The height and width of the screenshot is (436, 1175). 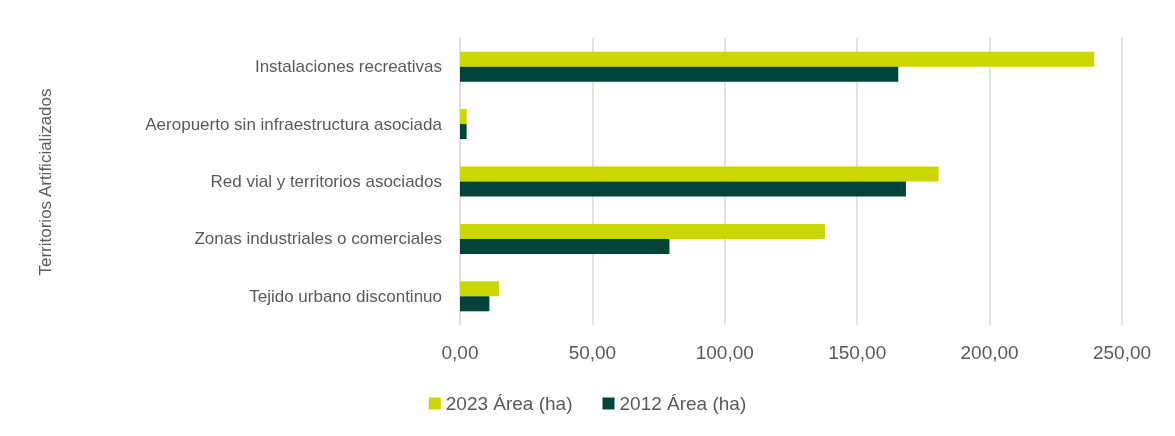 I want to click on x-tick-label: 150,00, so click(x=857, y=352).